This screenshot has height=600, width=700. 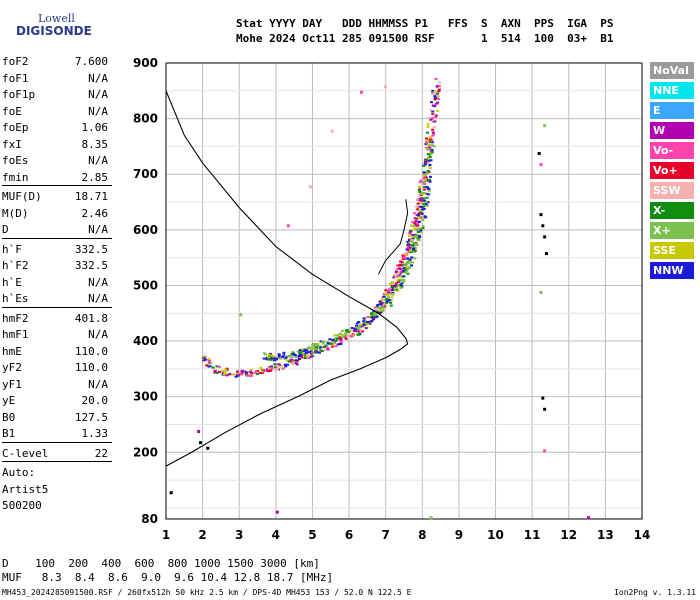 What do you see at coordinates (672, 170) in the screenshot?
I see `legend-item: Vo+` at bounding box center [672, 170].